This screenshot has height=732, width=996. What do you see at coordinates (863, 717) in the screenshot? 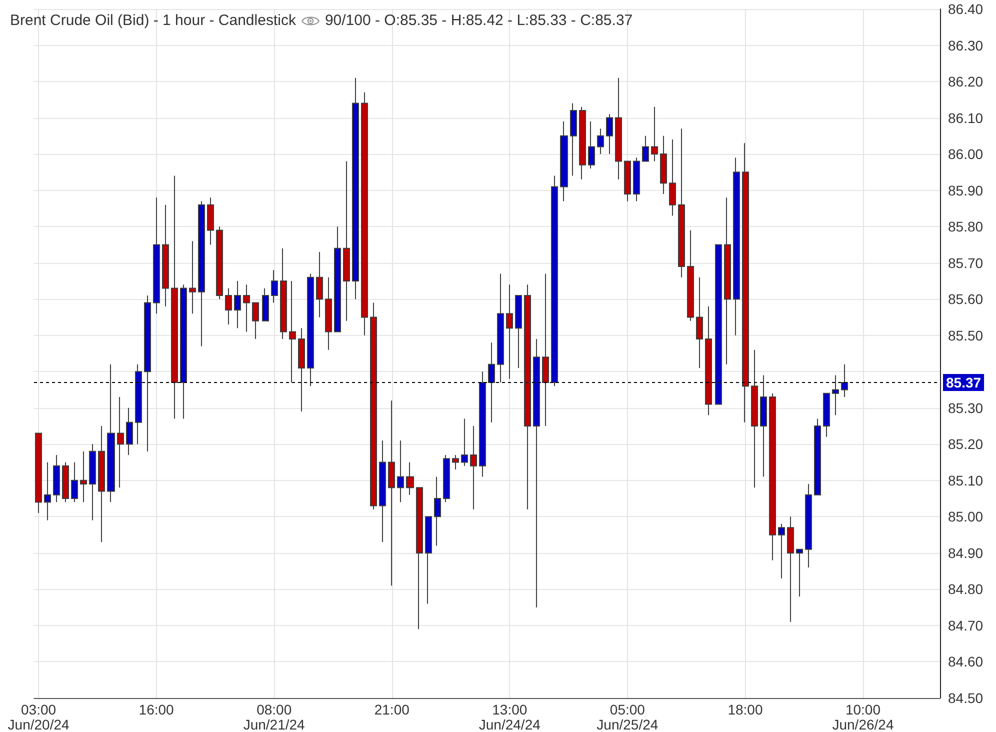
I see `x-tick-label: 10:00 Jun/26/24` at bounding box center [863, 717].